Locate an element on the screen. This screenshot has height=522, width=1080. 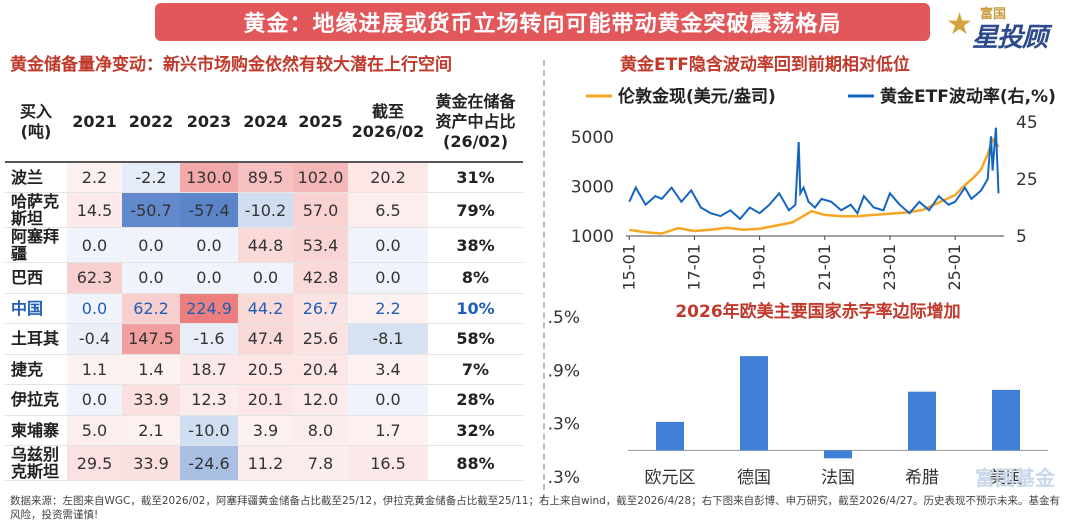
brand-logo: ★ 富国 星投顾 is located at coordinates (1007, 28).